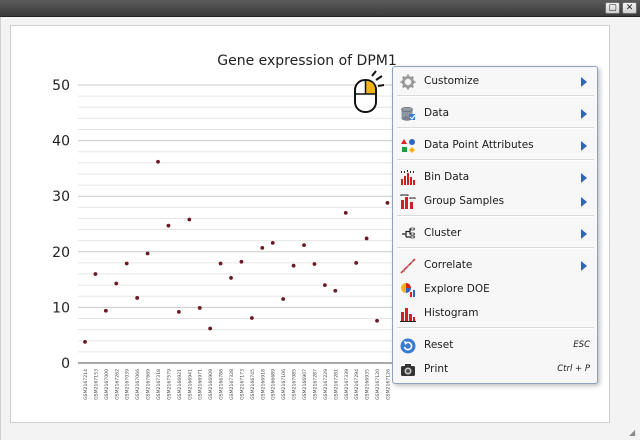 The image size is (640, 440). I want to click on menu-item-group-samples: Group Samples, so click(495, 202).